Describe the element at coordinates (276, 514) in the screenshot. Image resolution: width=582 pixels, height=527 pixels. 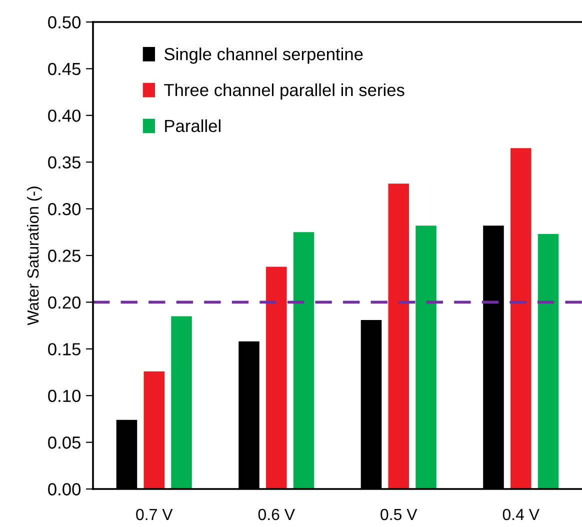
I see `x-tick-label: 0.6 V` at that location.